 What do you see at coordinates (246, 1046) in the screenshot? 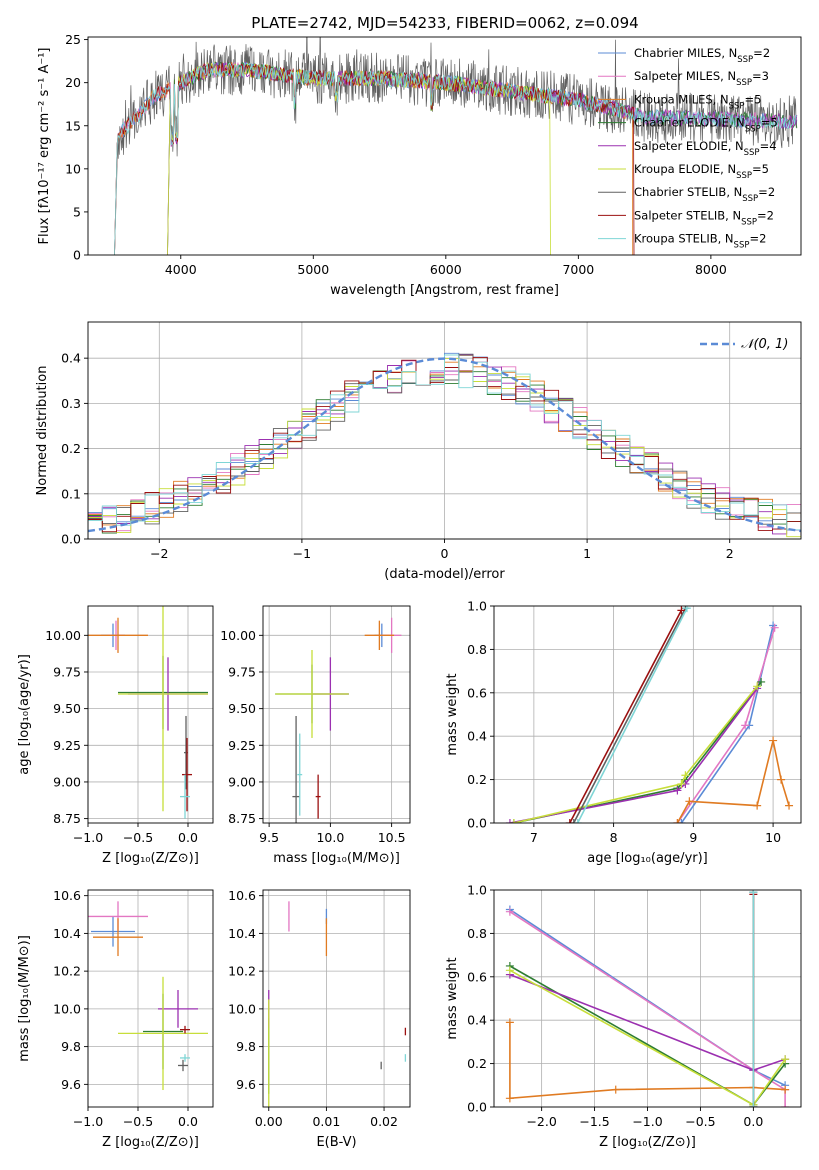
I see `mass-vs-EBV-ytick: 9.8` at bounding box center [246, 1046].